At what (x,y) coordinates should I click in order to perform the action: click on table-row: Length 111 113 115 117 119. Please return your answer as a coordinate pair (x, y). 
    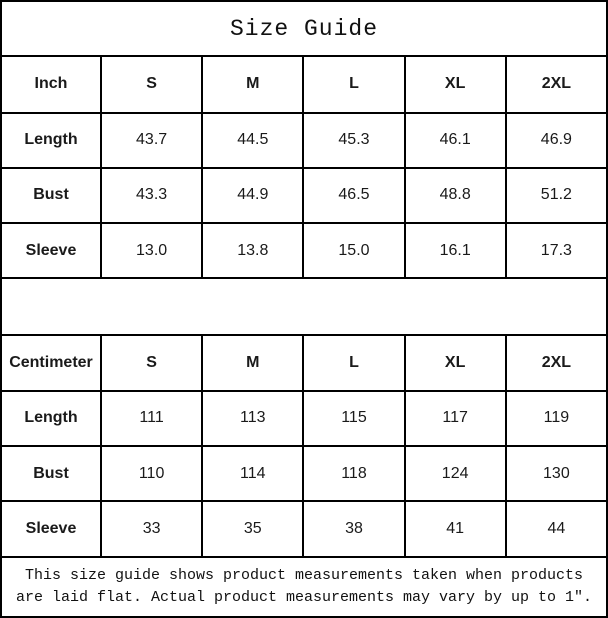
    Looking at the image, I should click on (304, 418).